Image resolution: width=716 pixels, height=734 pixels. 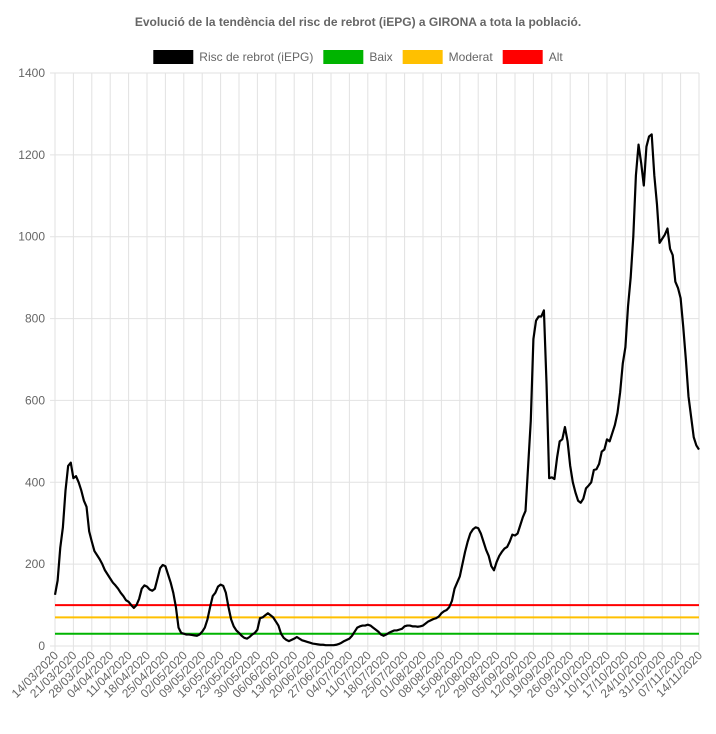 I want to click on legend-label: Risc de rebrot (iEPG), so click(x=256, y=57).